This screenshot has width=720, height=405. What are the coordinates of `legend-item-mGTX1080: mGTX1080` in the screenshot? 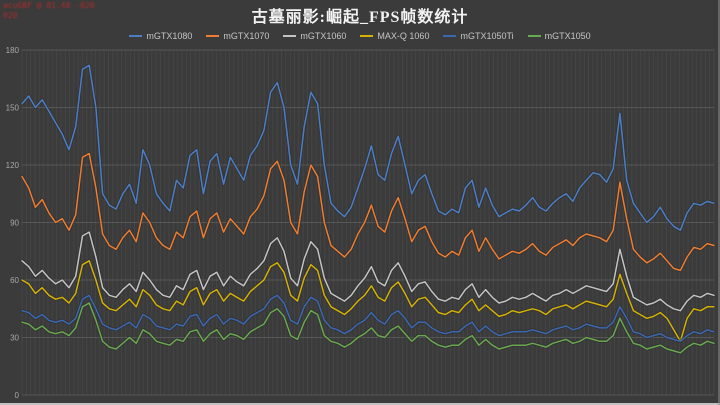 It's located at (160, 36).